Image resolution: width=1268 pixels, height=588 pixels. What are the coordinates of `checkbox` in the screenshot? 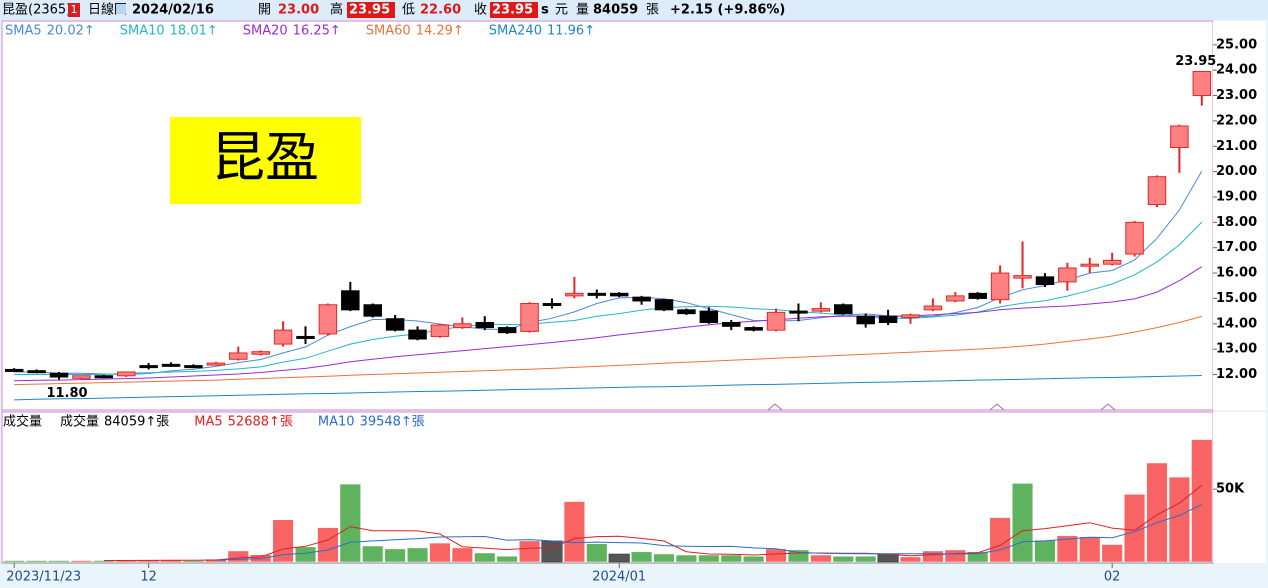 It's located at (121, 9).